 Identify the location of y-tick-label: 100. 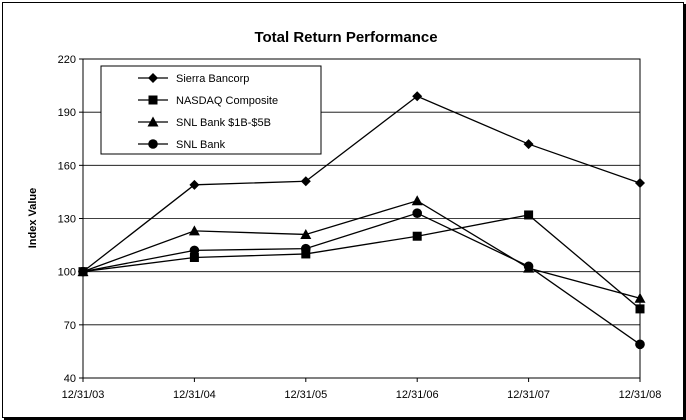
(67, 273).